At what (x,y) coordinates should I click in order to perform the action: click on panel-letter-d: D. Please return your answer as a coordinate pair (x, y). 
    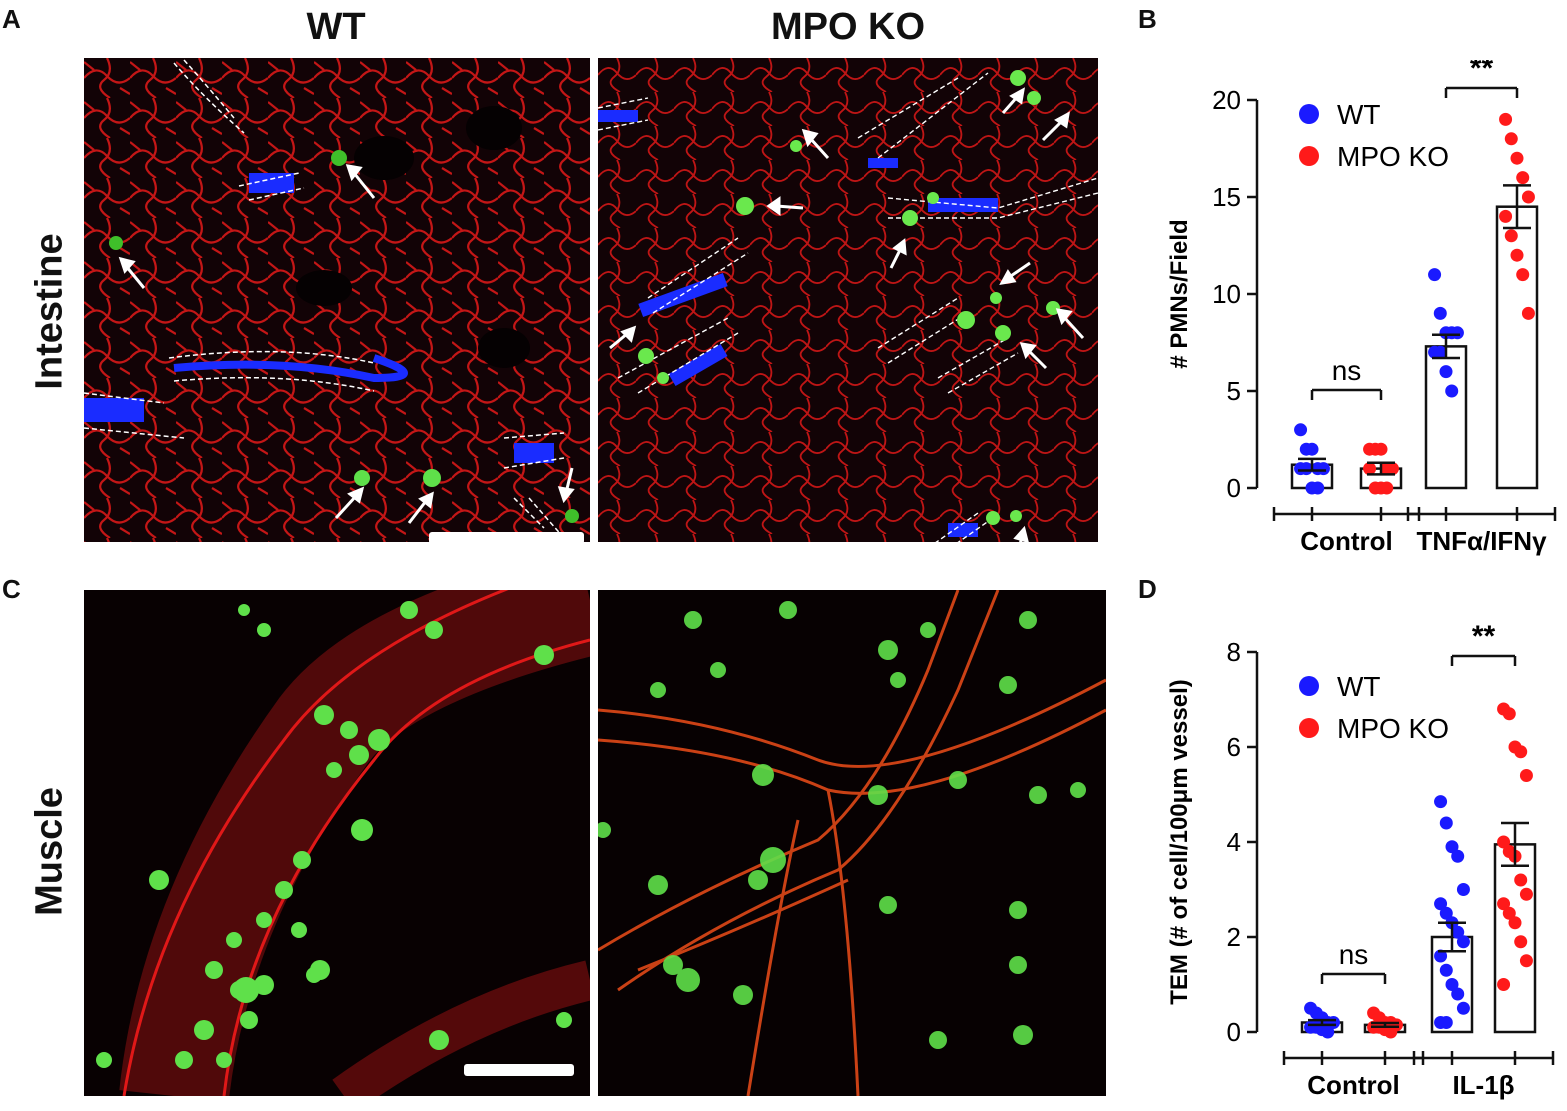
    Looking at the image, I should click on (1147, 589).